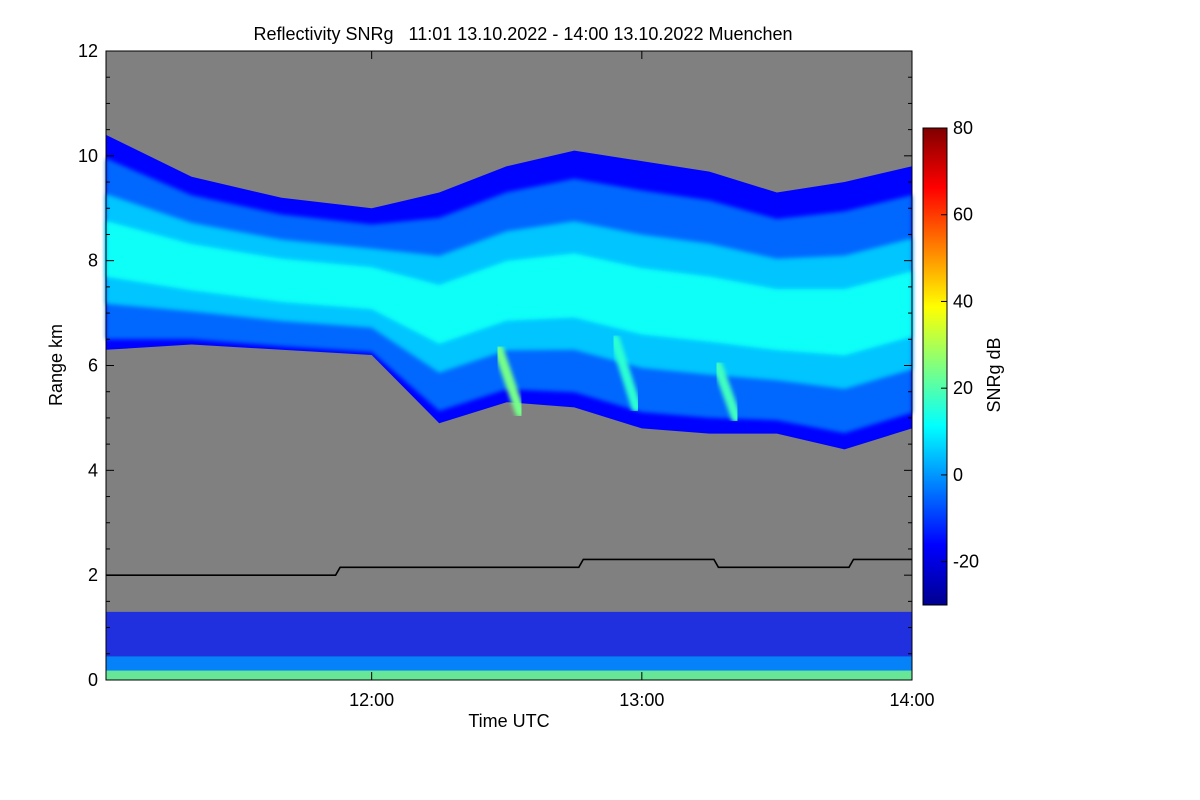  I want to click on y-axis-label: Range km, so click(56, 365).